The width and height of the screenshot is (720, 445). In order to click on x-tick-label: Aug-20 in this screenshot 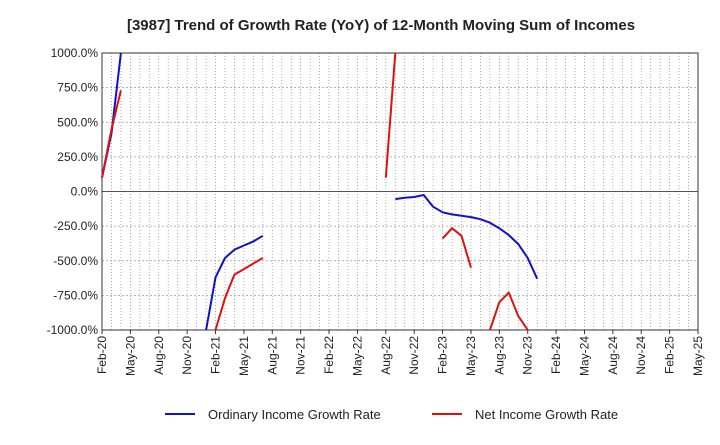, I will do `click(159, 355)`.